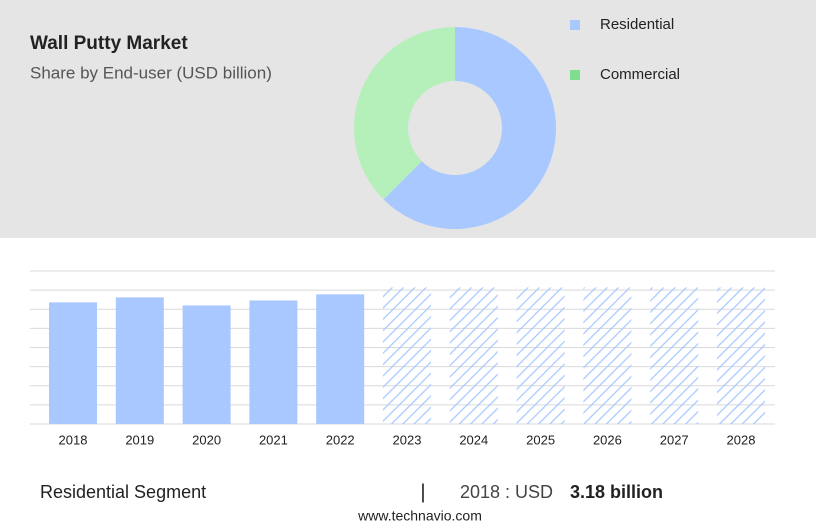 This screenshot has height=528, width=816. What do you see at coordinates (506, 492) in the screenshot?
I see `footer-label: 2018 : USD` at bounding box center [506, 492].